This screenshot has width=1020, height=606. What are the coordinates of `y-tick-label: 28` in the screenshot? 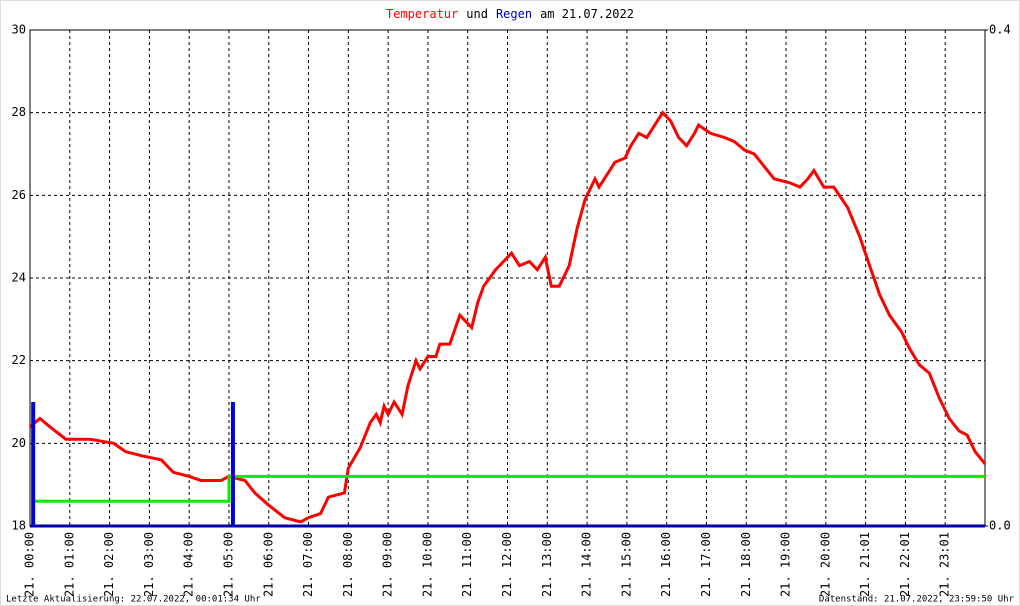 It's located at (19, 112).